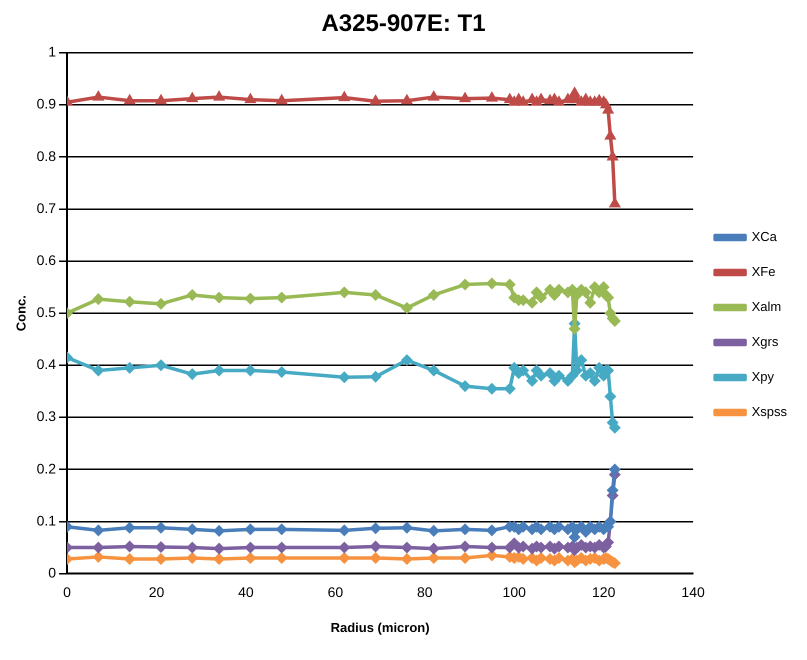 The height and width of the screenshot is (660, 807). What do you see at coordinates (46, 468) in the screenshot?
I see `y-tick-label: 0.2` at bounding box center [46, 468].